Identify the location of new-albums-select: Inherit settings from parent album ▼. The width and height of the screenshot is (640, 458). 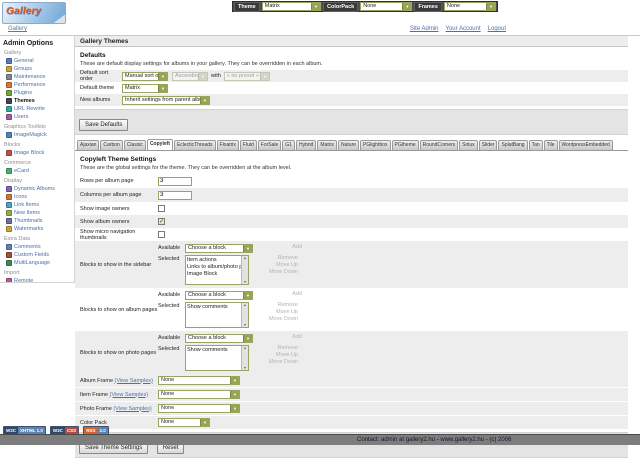
(166, 100).